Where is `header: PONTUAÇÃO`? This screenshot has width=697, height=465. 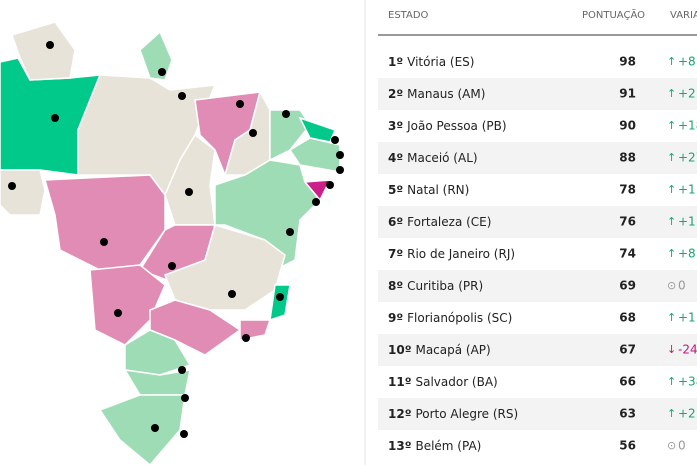 header: PONTUAÇÃO is located at coordinates (613, 14).